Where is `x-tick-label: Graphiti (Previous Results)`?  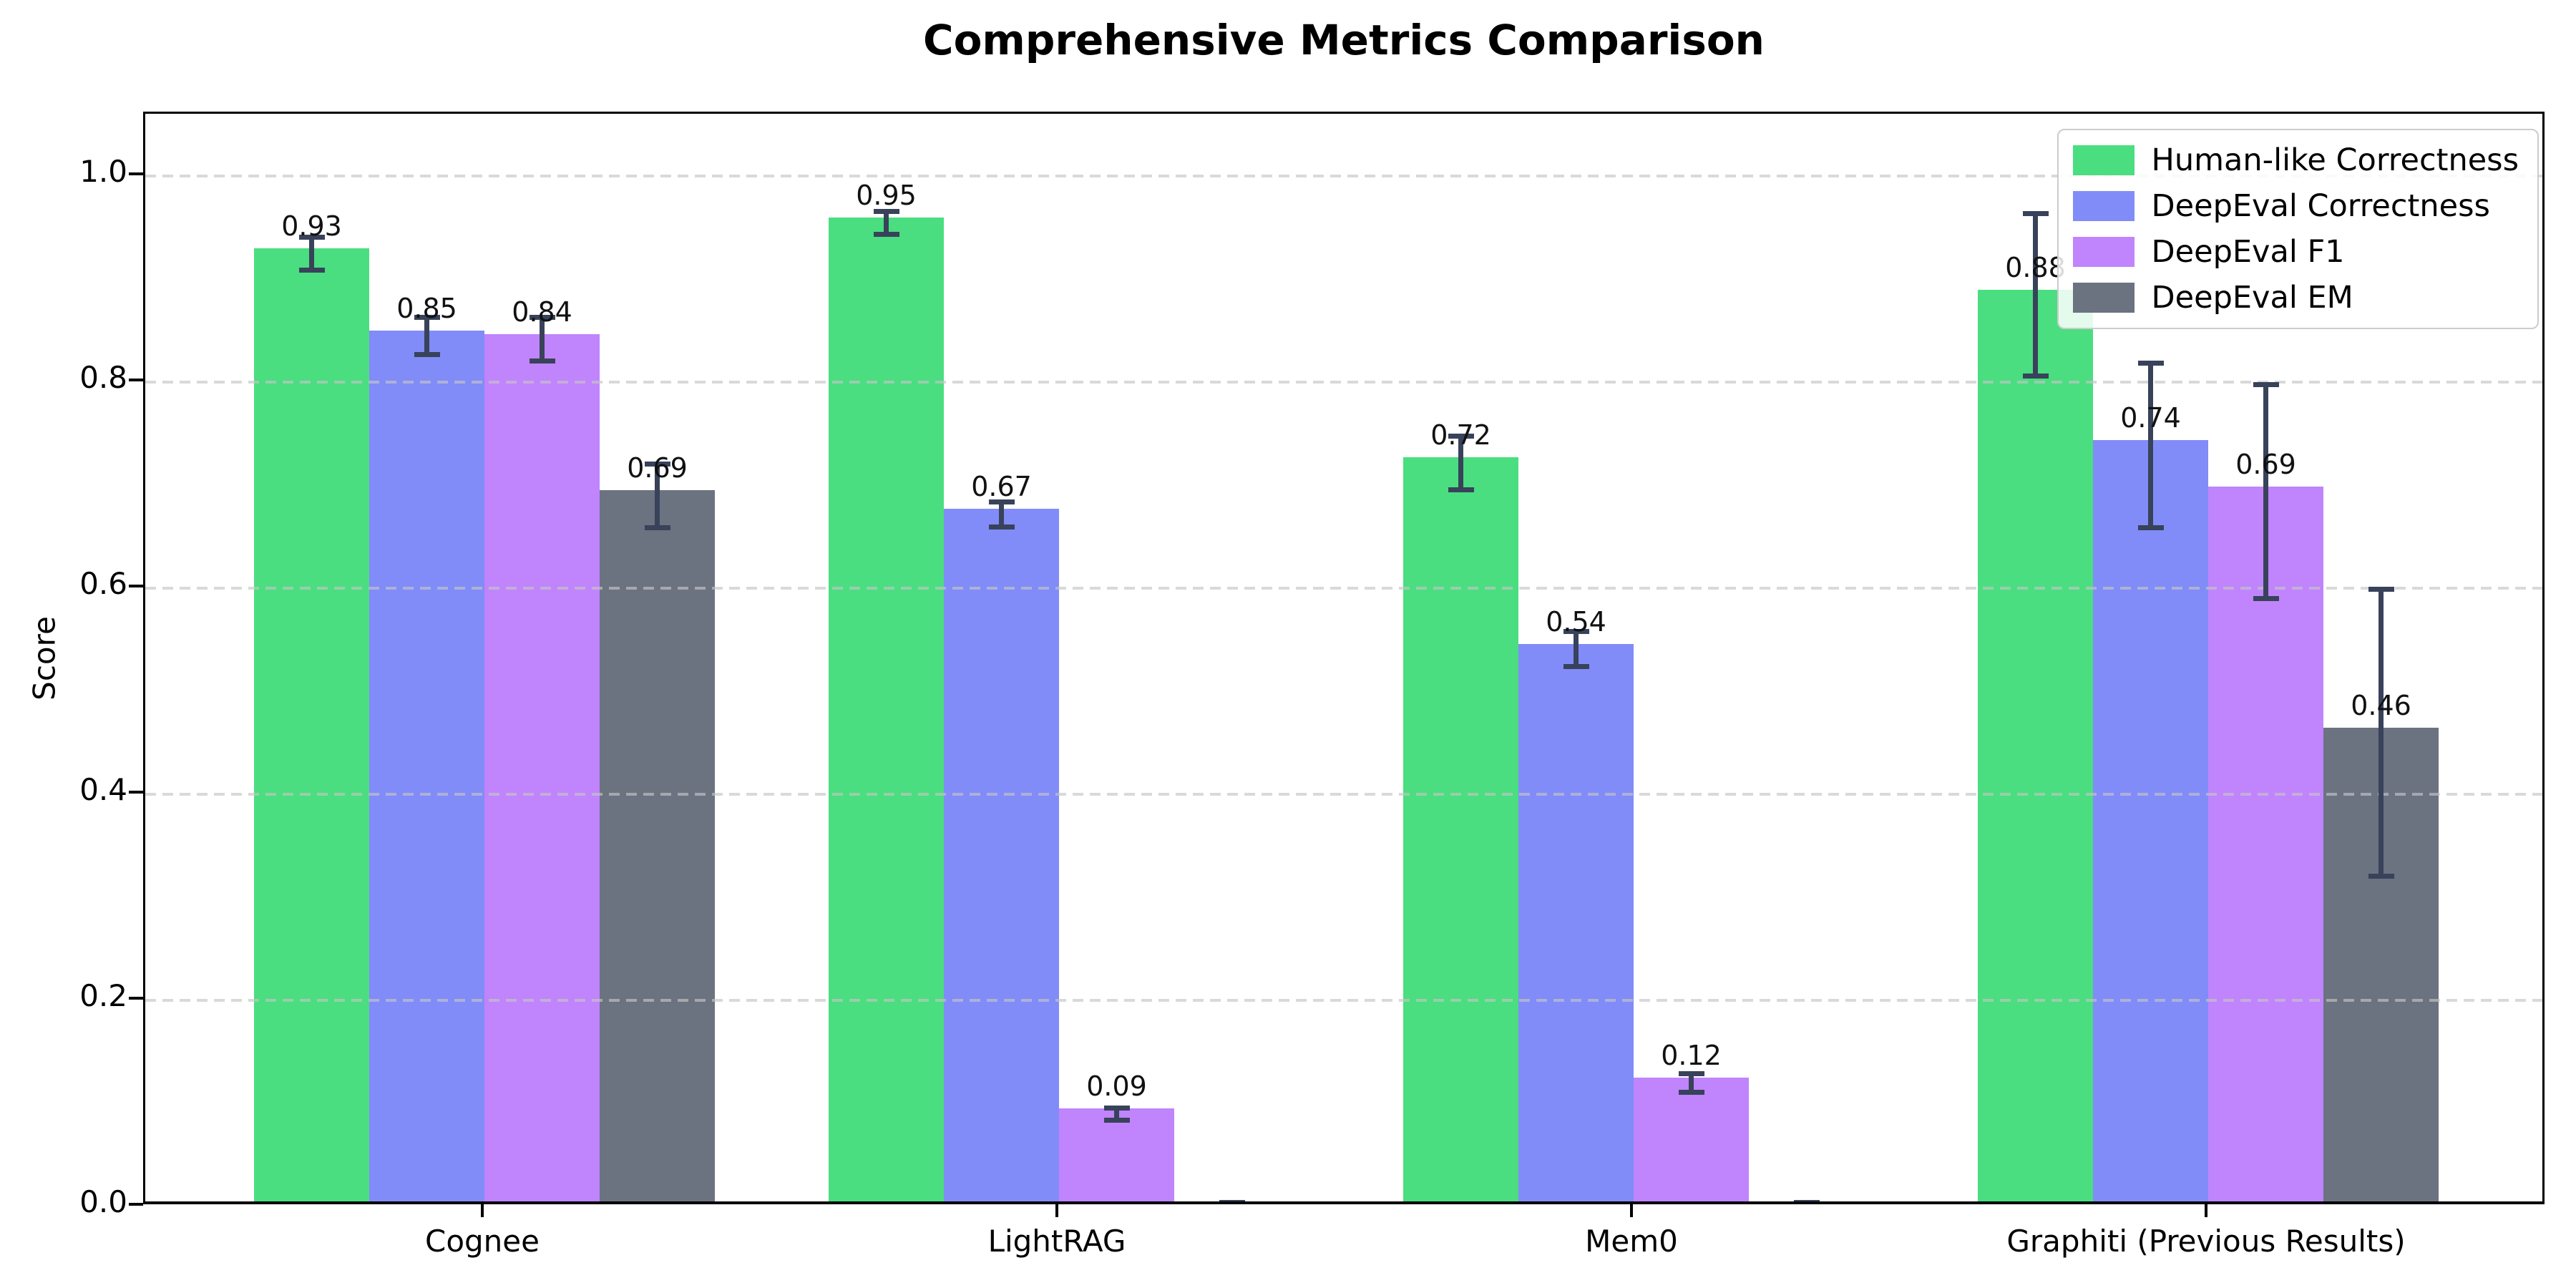 x-tick-label: Graphiti (Previous Results) is located at coordinates (2206, 1241).